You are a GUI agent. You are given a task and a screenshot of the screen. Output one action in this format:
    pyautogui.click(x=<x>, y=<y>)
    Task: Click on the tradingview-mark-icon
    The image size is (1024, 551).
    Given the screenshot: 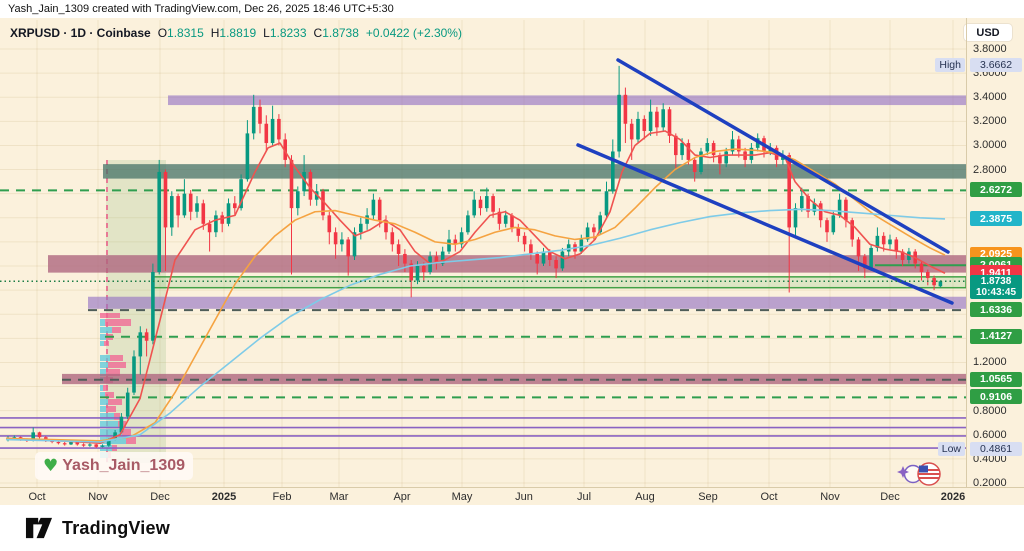 What is the action you would take?
    pyautogui.click(x=39, y=528)
    